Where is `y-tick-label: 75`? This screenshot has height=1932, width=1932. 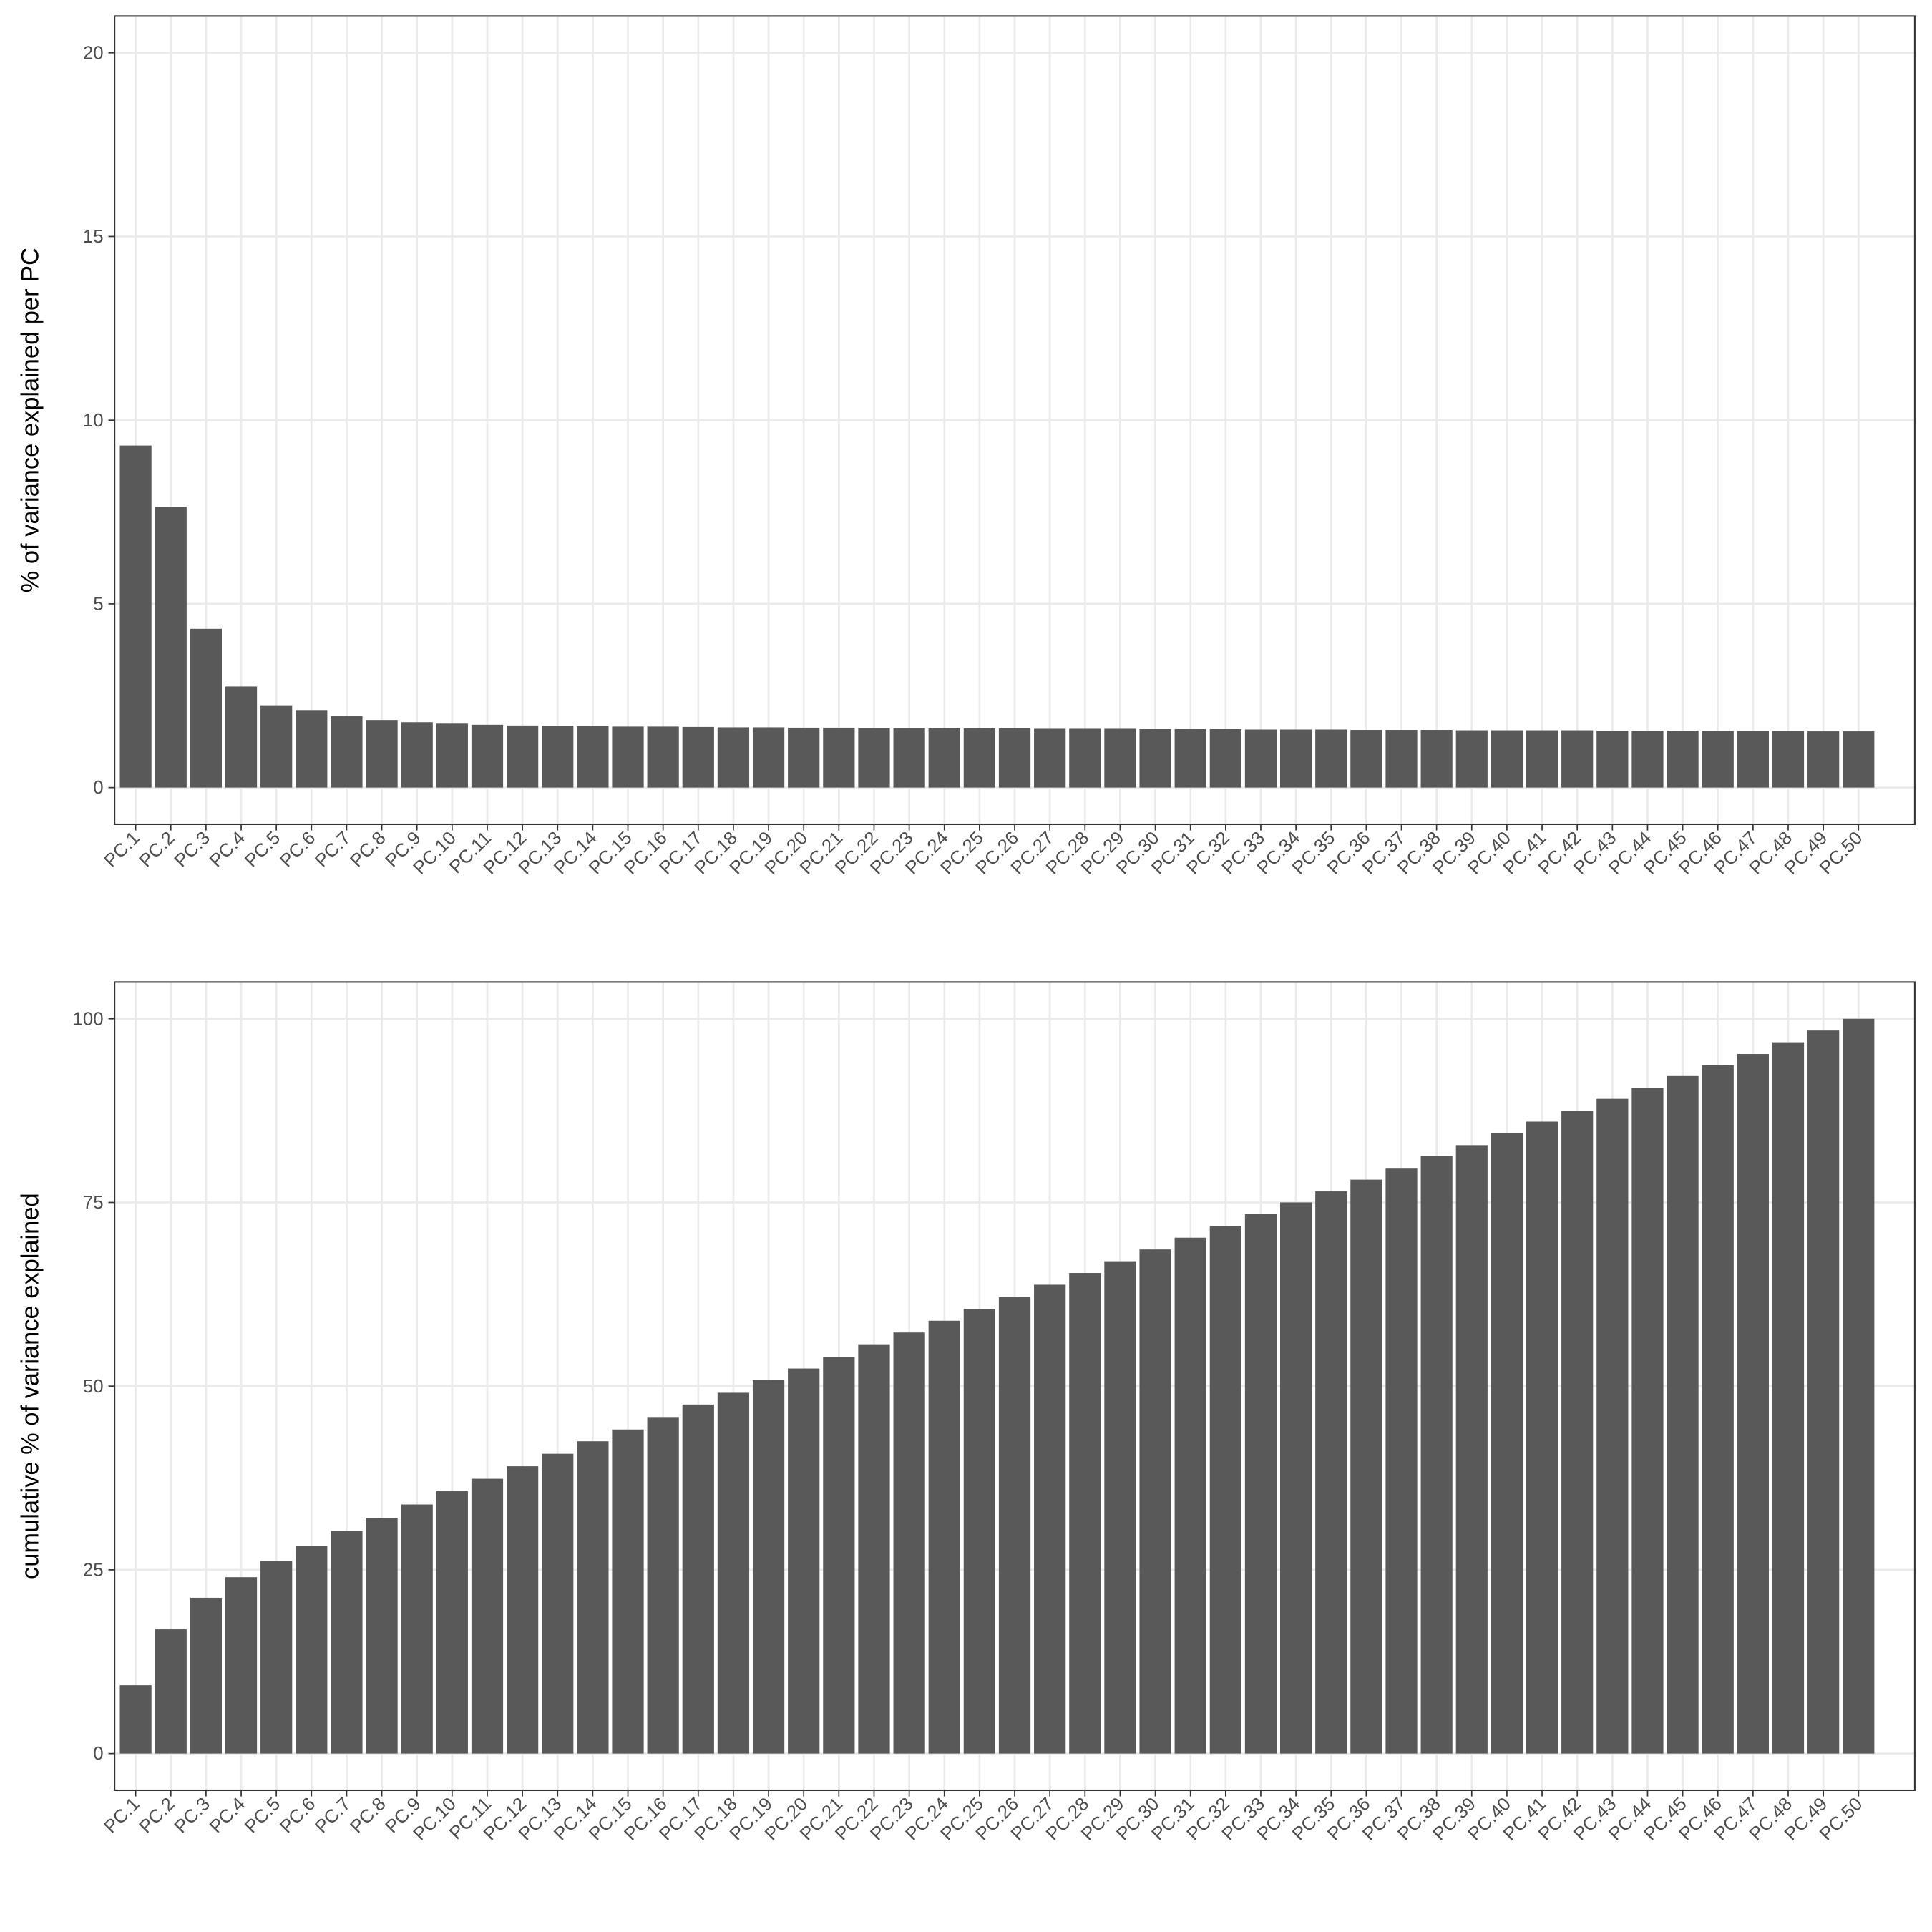
y-tick-label: 75 is located at coordinates (93, 1203).